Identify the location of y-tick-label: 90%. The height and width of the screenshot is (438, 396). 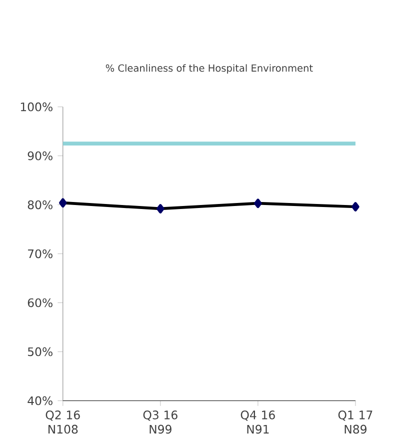
(40, 155).